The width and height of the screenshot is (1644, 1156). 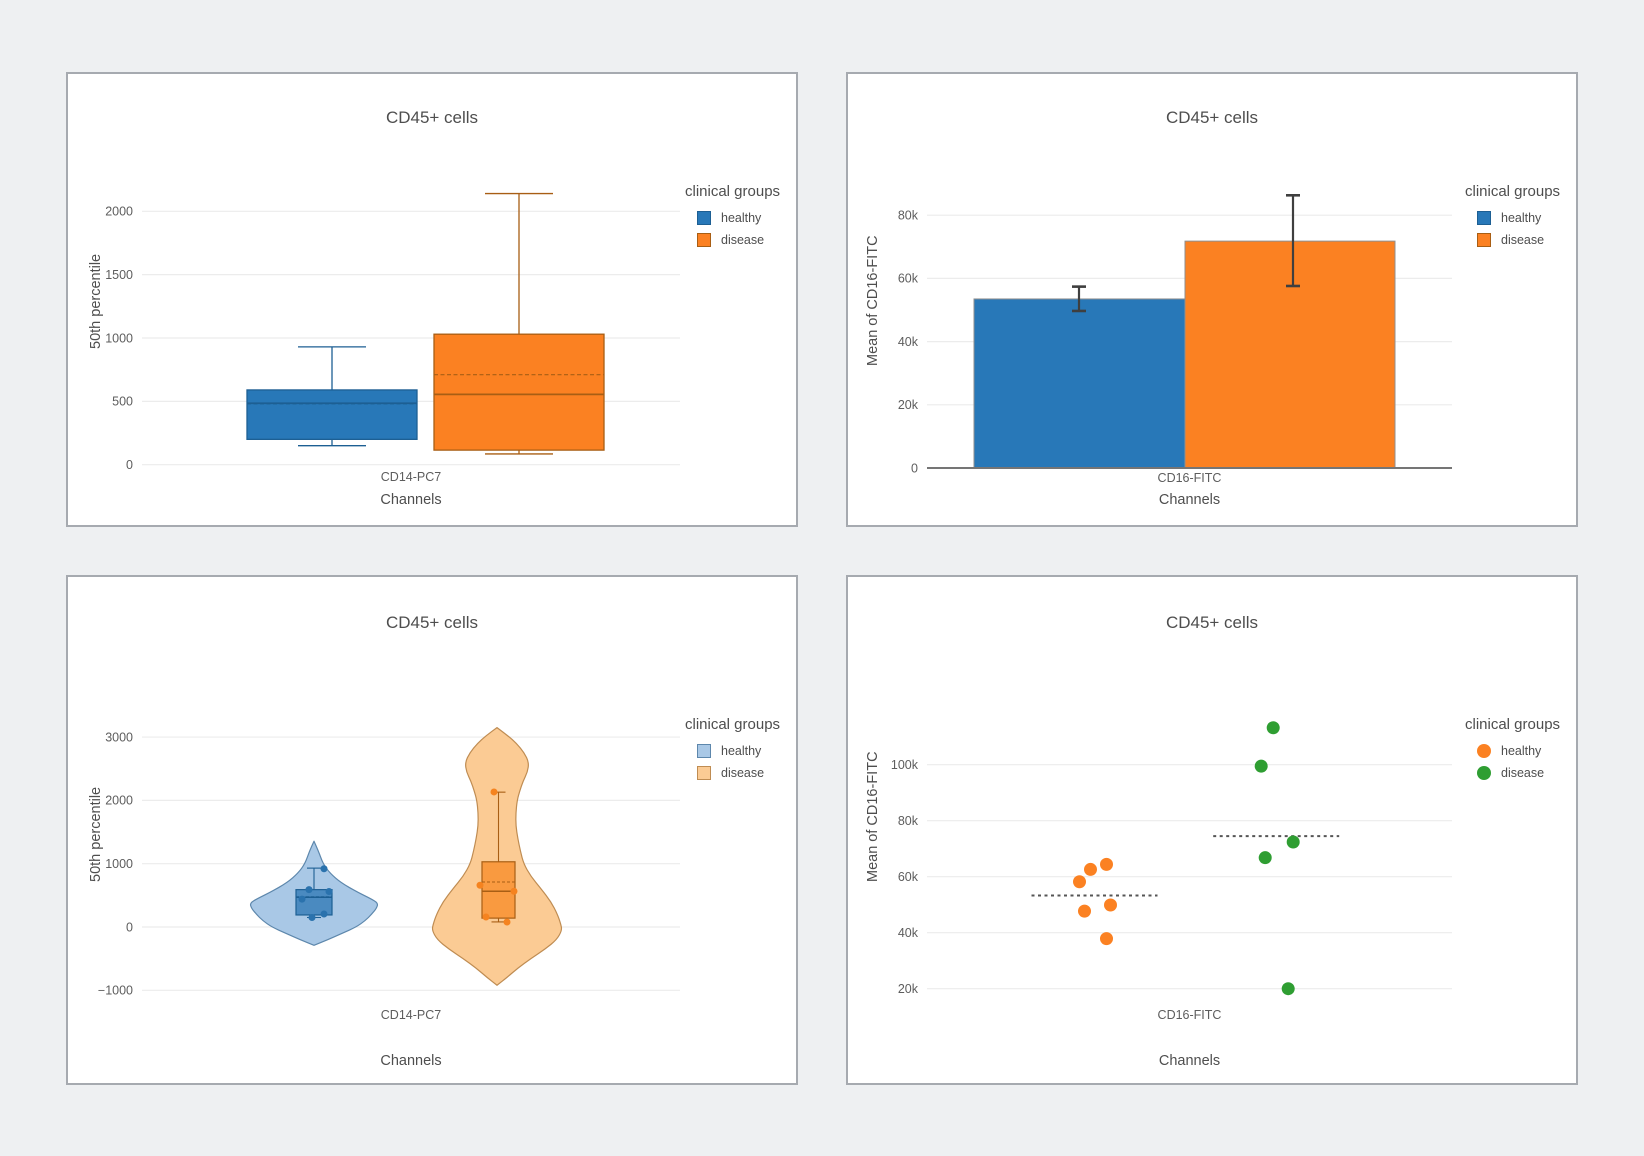 I want to click on bar-healthy, so click(x=1079, y=383).